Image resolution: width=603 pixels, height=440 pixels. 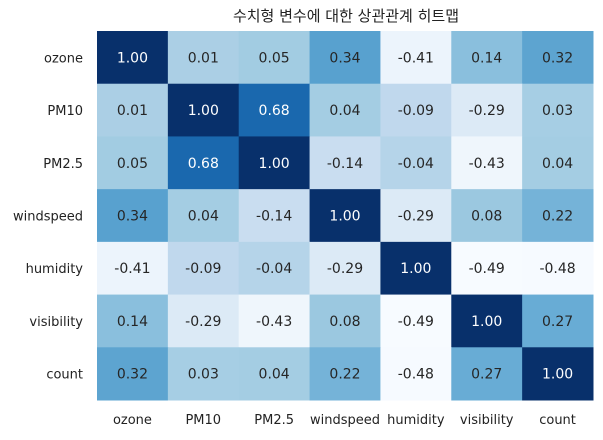 What do you see at coordinates (416, 420) in the screenshot?
I see `x-tick-label: humidity` at bounding box center [416, 420].